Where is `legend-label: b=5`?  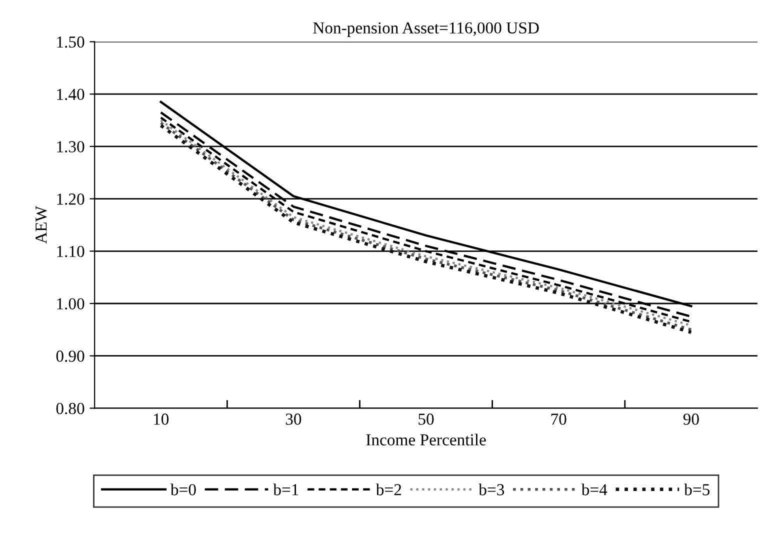 legend-label: b=5 is located at coordinates (697, 490).